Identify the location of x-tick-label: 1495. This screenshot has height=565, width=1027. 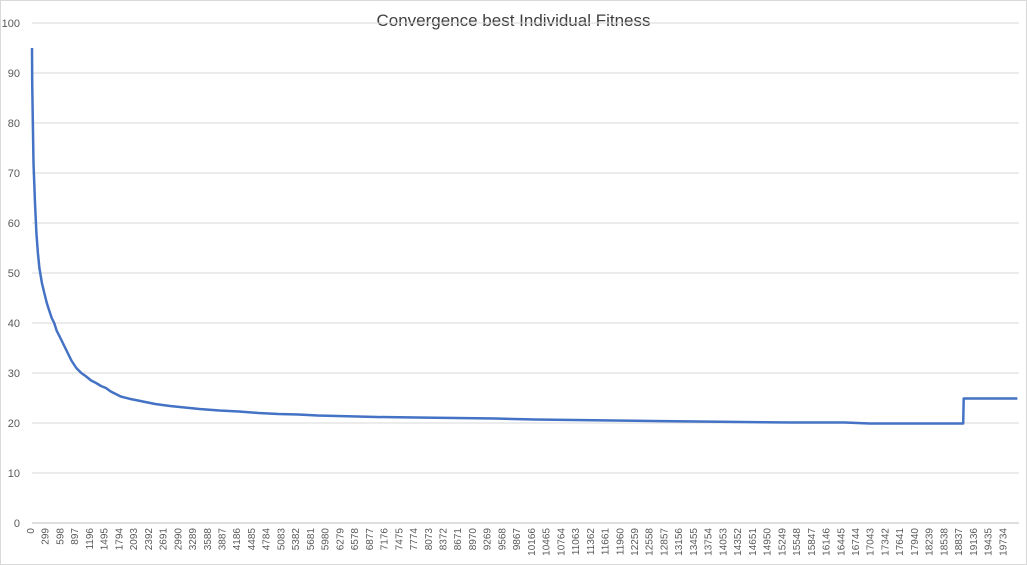
(105, 539).